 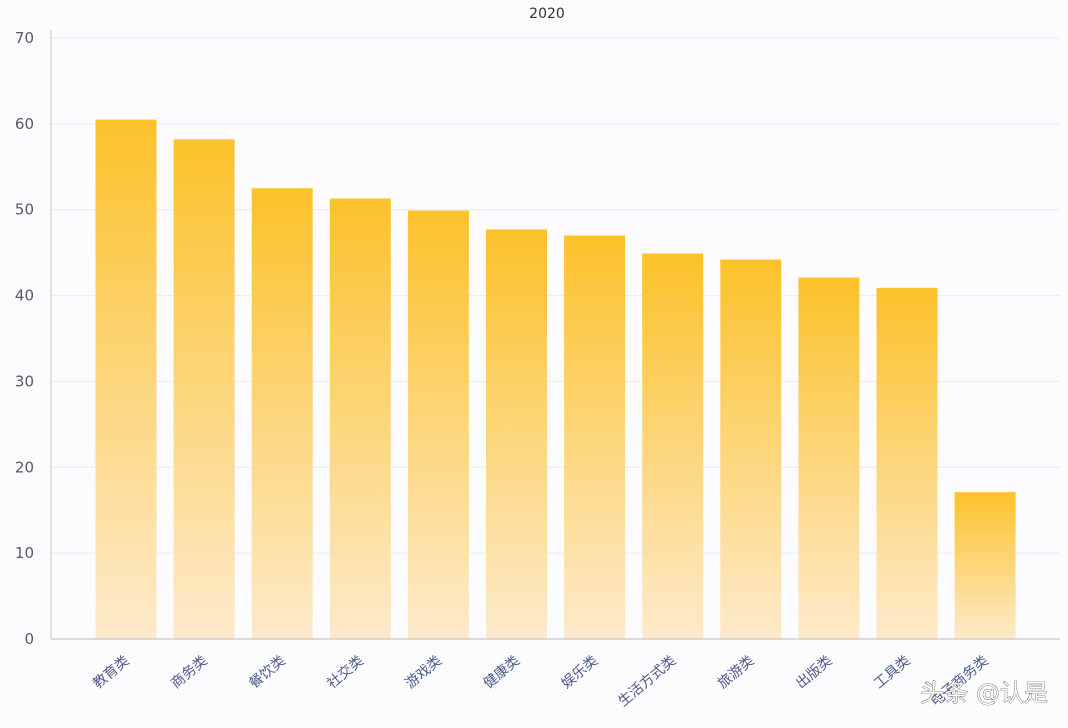 What do you see at coordinates (647, 681) in the screenshot?
I see `x-category-label: 生活方式类` at bounding box center [647, 681].